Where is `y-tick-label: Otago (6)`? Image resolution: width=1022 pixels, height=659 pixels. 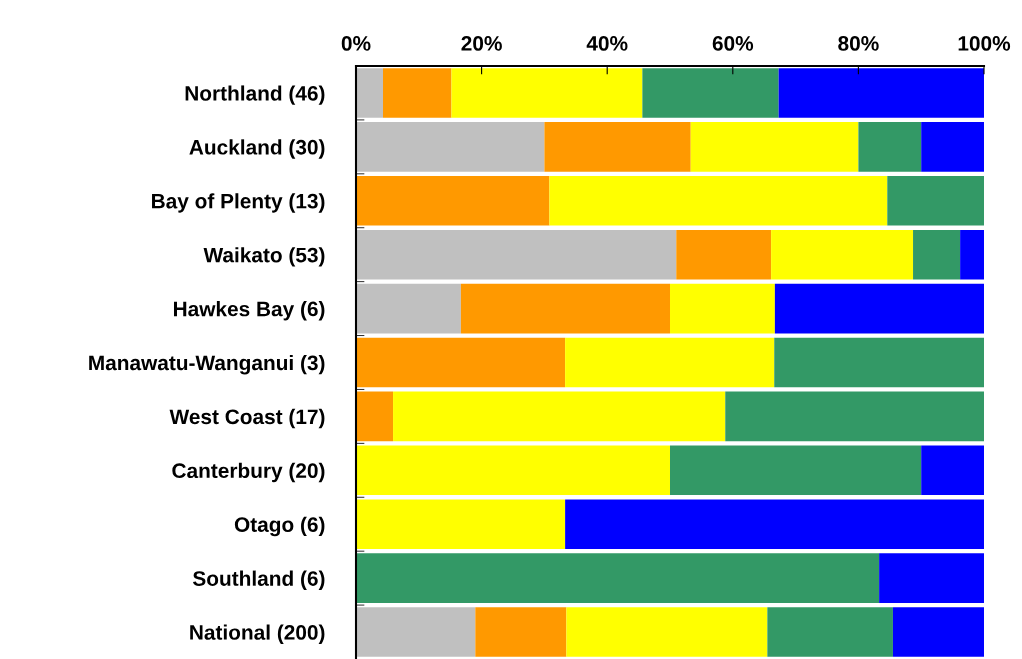
y-tick-label: Otago (6) is located at coordinates (279, 526).